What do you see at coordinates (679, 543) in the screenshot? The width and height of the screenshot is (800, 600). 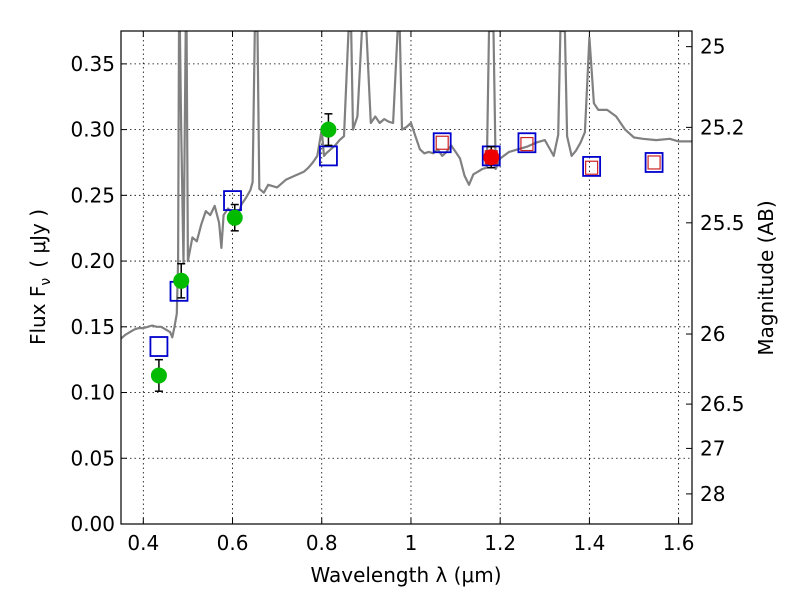 I see `x-tick-label: 1.6` at bounding box center [679, 543].